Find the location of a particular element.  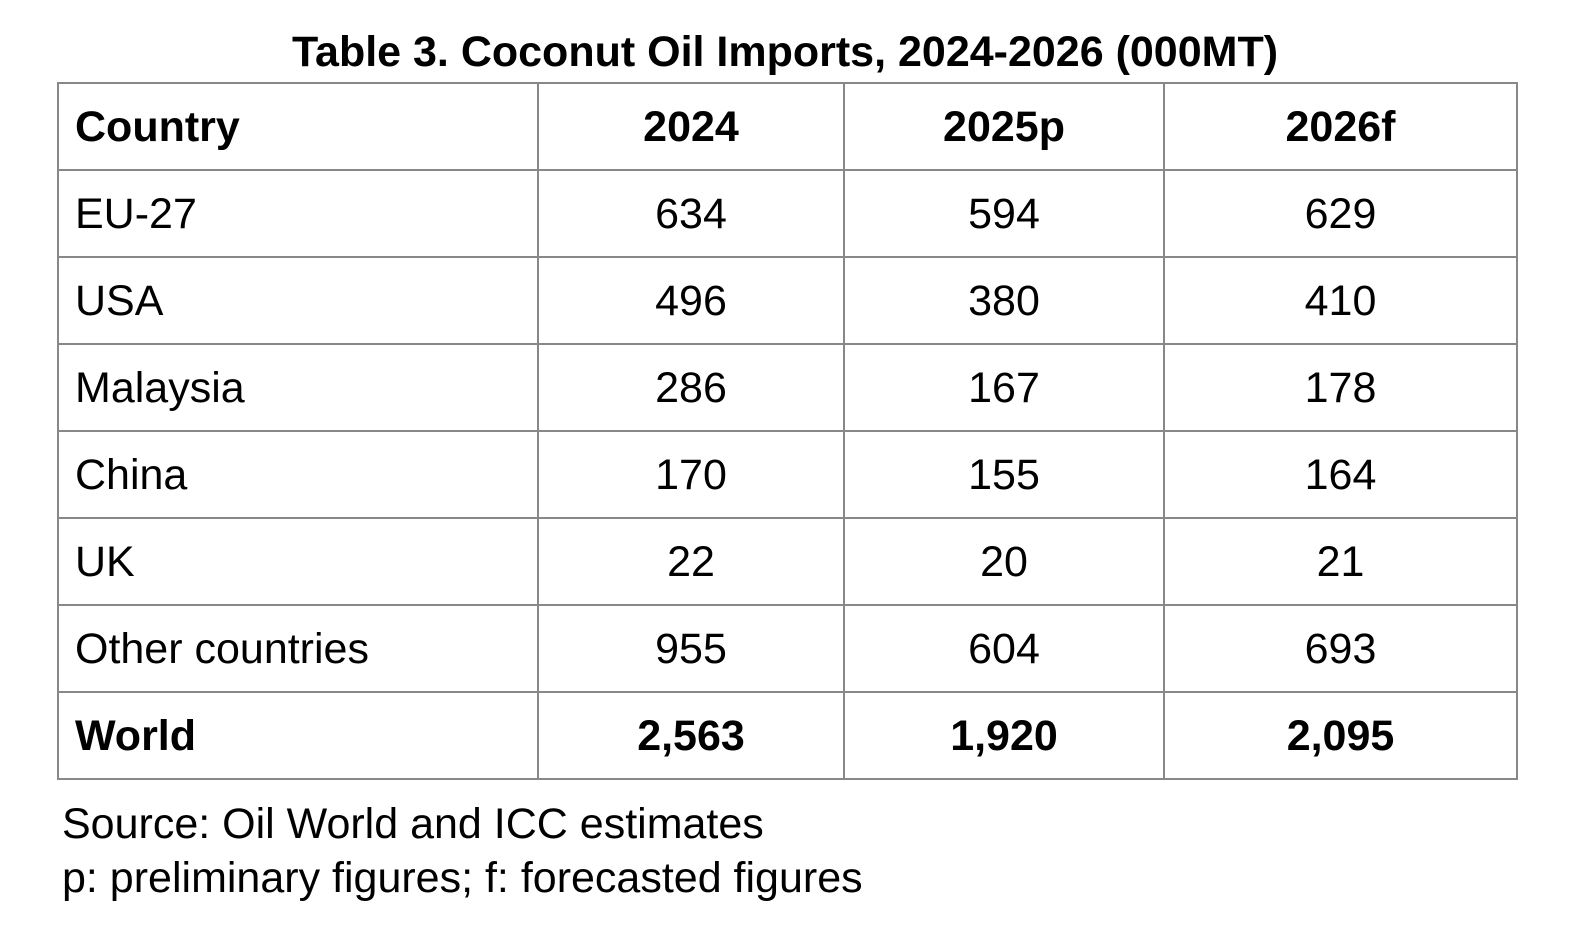

total-2026f-cell: 2,095 is located at coordinates (1340, 735).